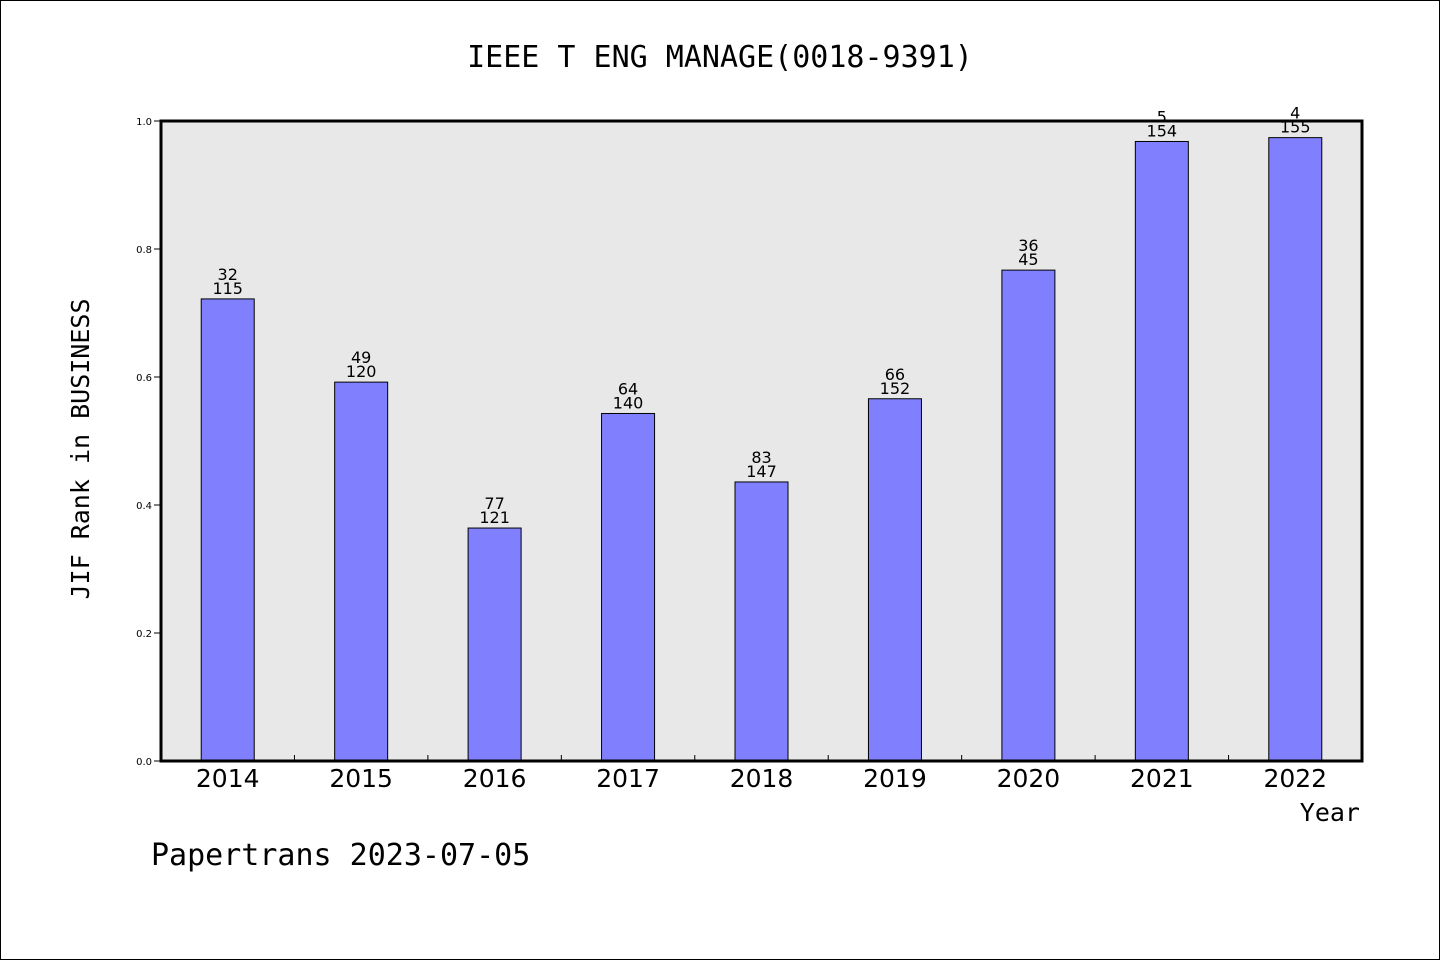 The image size is (1440, 960). I want to click on x-tick-label-2021: 2021, so click(1162, 778).